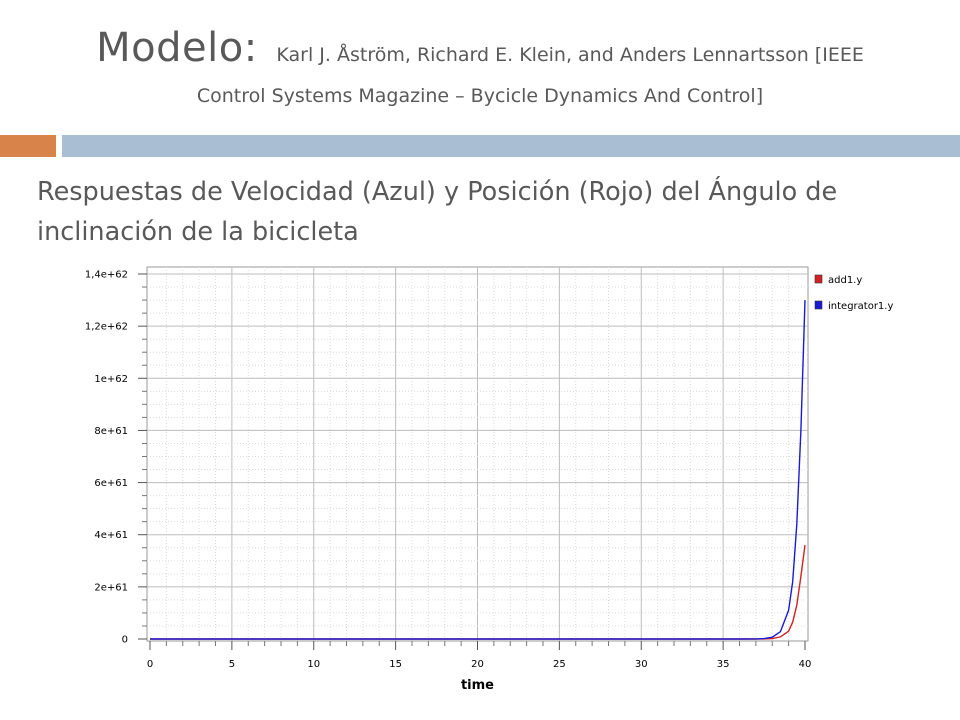 The width and height of the screenshot is (960, 720). What do you see at coordinates (559, 664) in the screenshot?
I see `x-tick-label: 25` at bounding box center [559, 664].